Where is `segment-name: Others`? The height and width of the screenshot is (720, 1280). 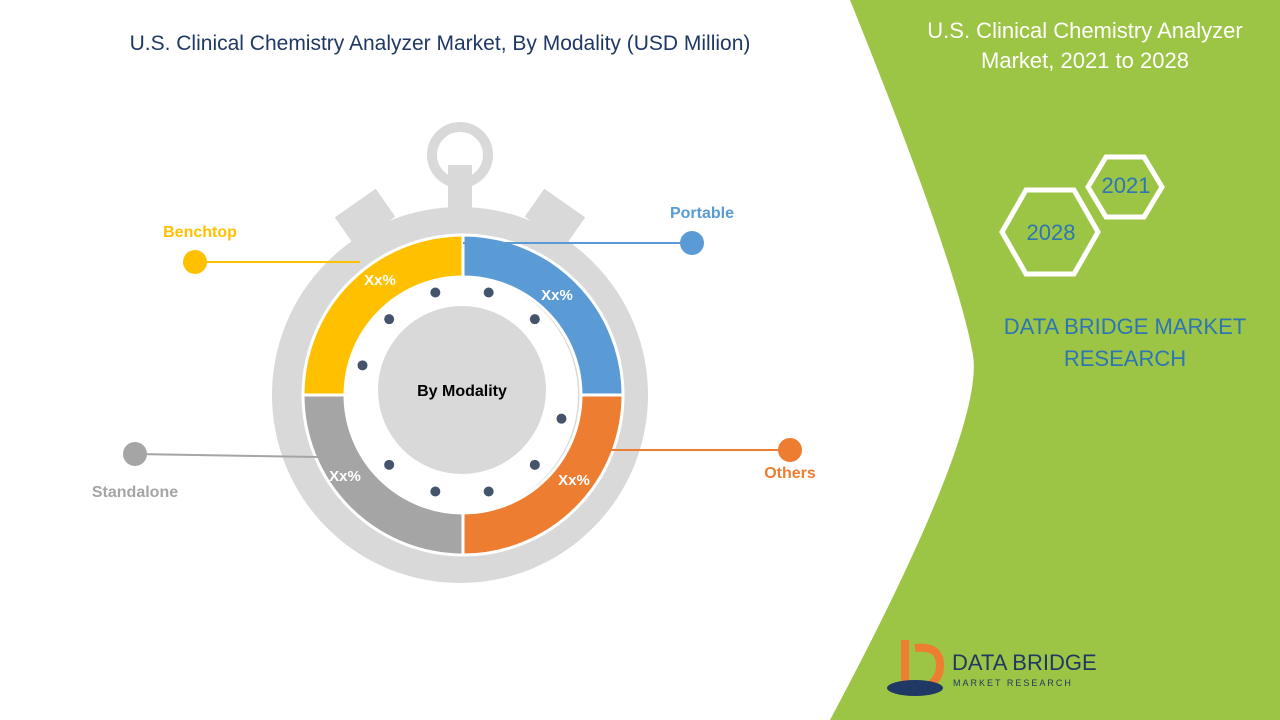
segment-name: Others is located at coordinates (790, 473).